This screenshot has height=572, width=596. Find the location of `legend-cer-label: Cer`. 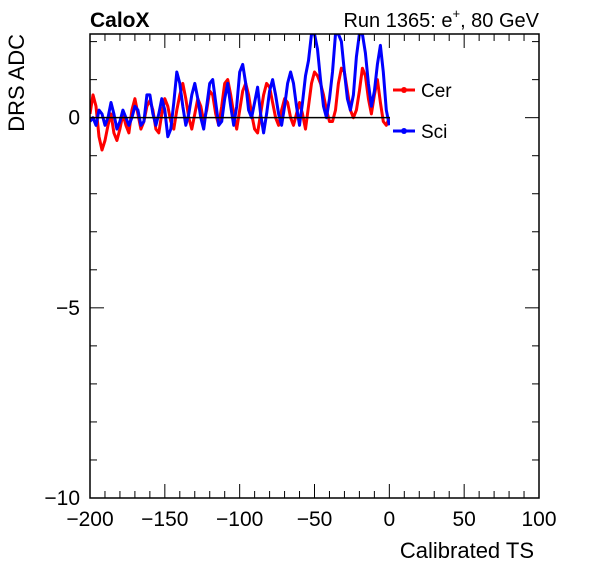

legend-cer-label: Cer is located at coordinates (436, 91).